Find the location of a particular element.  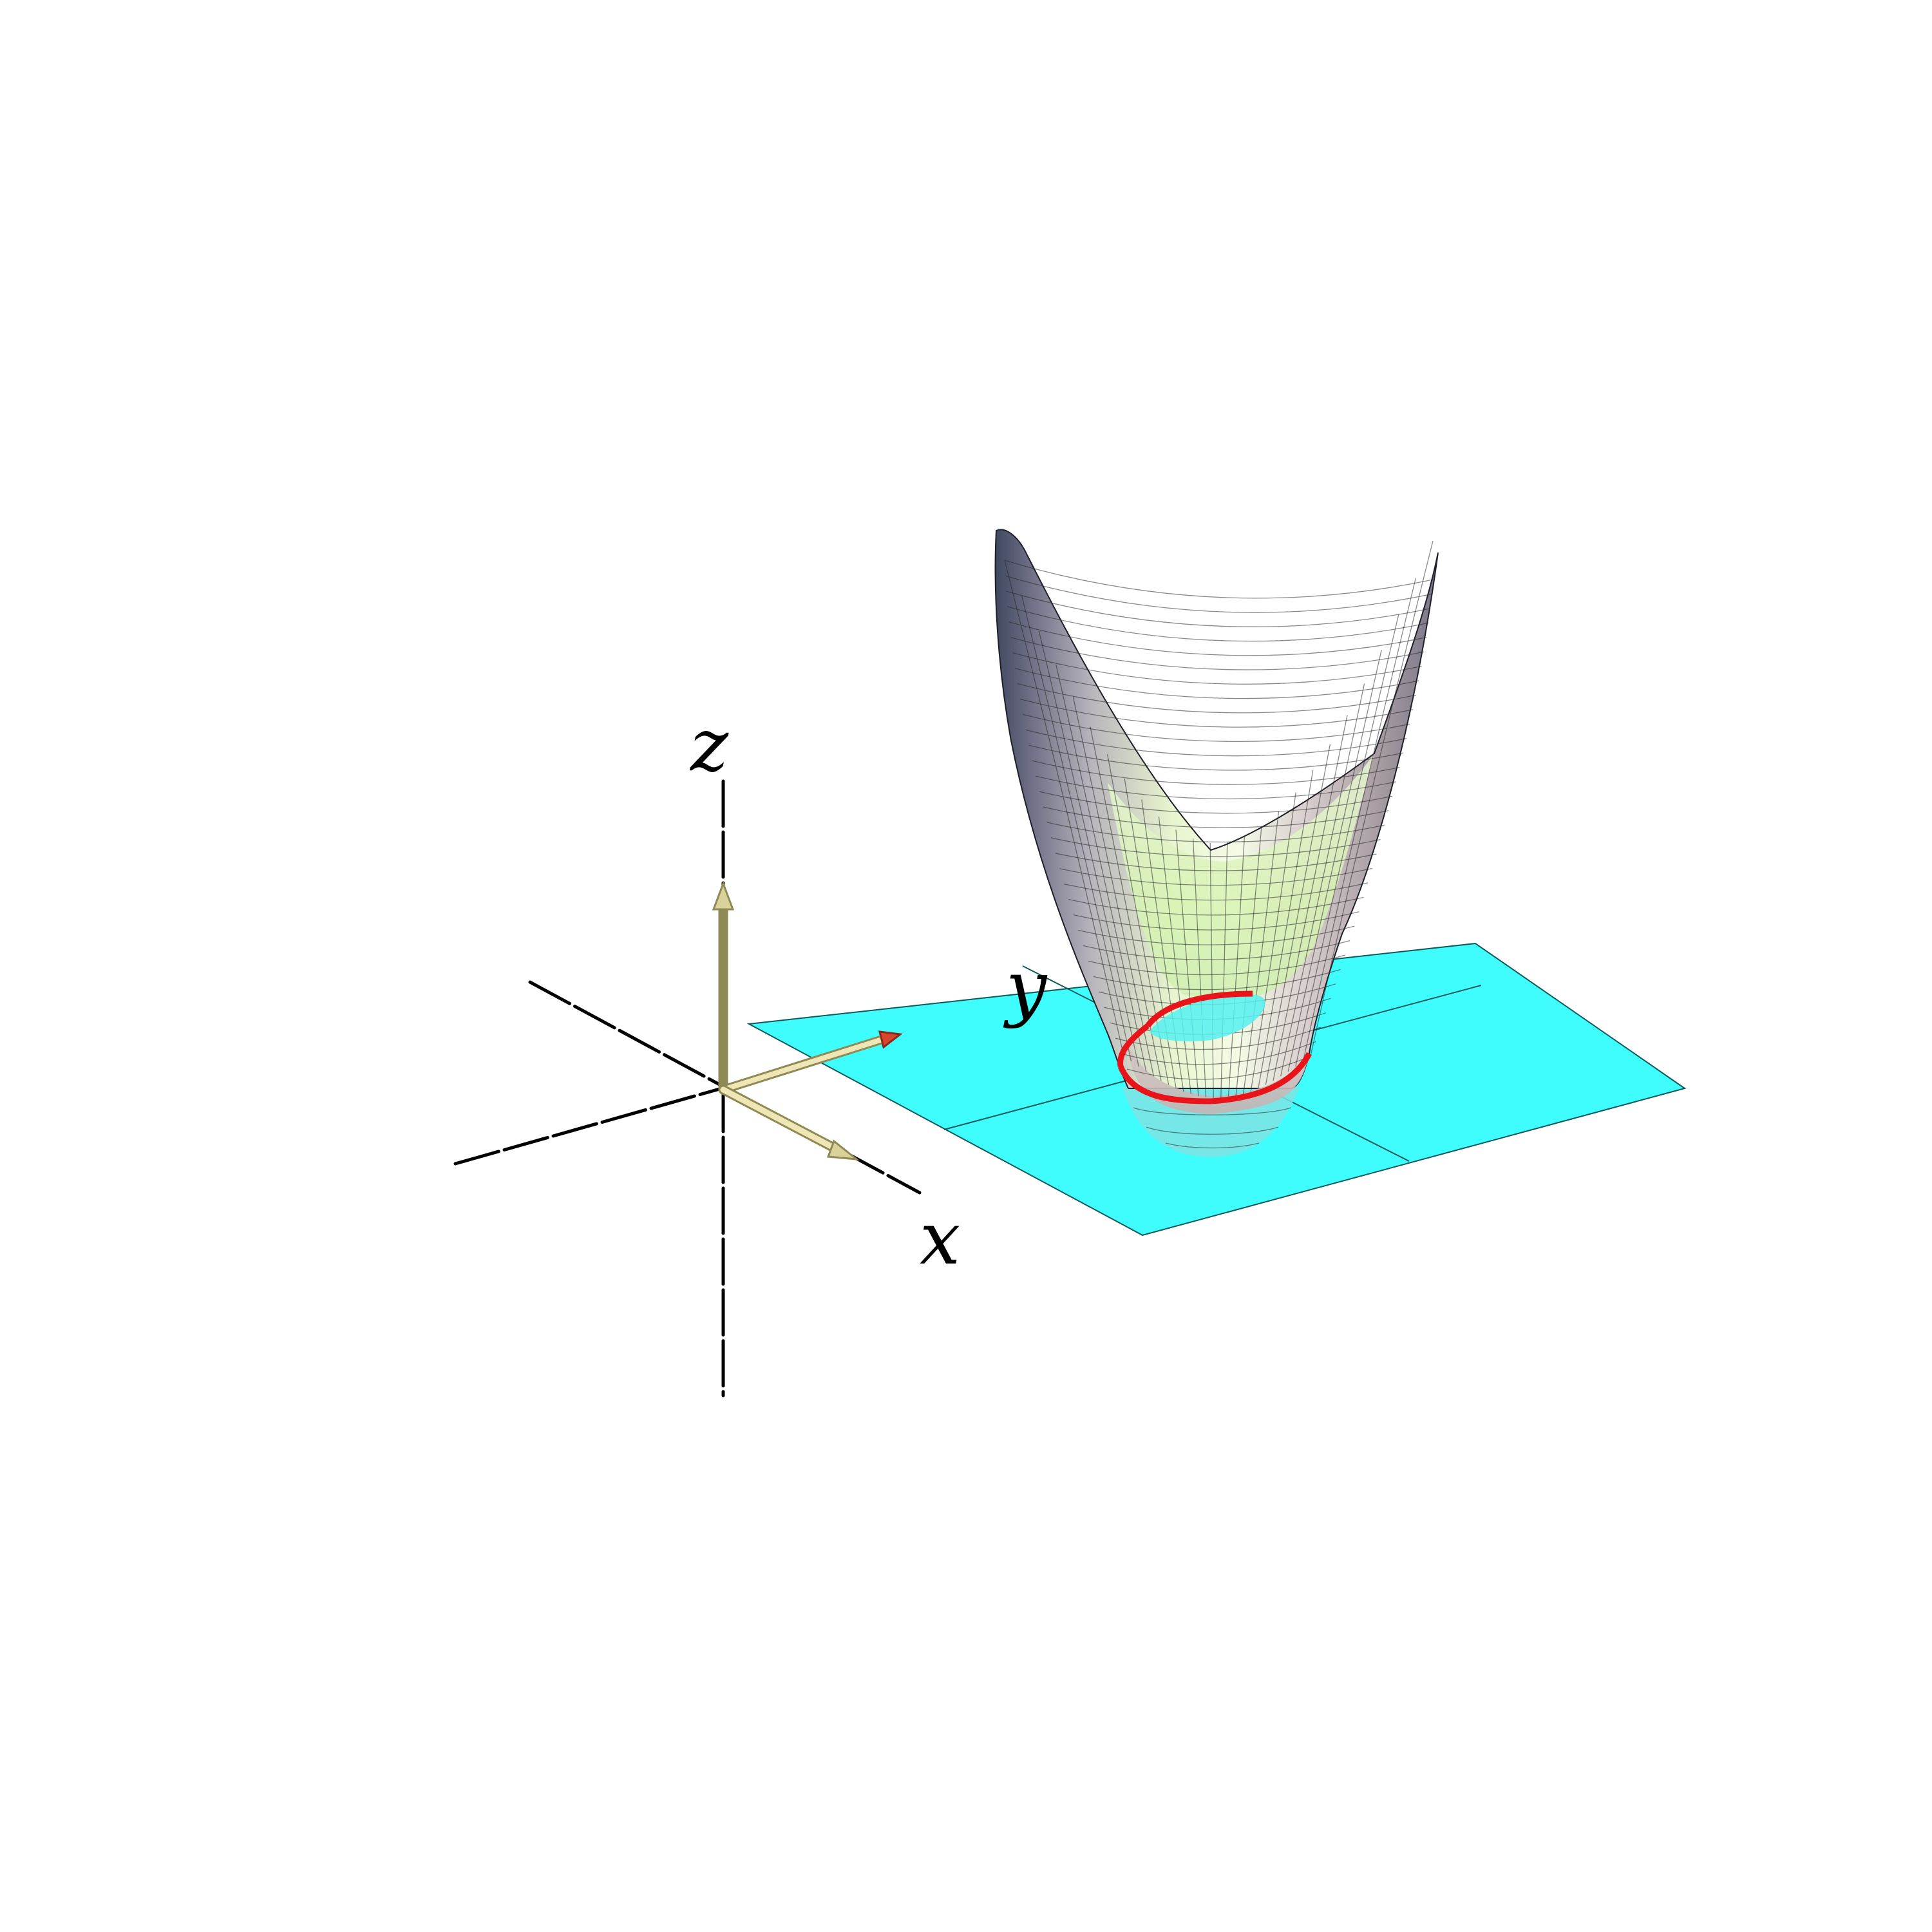

intersection-curve-side is located at coordinates (1133, 1045).